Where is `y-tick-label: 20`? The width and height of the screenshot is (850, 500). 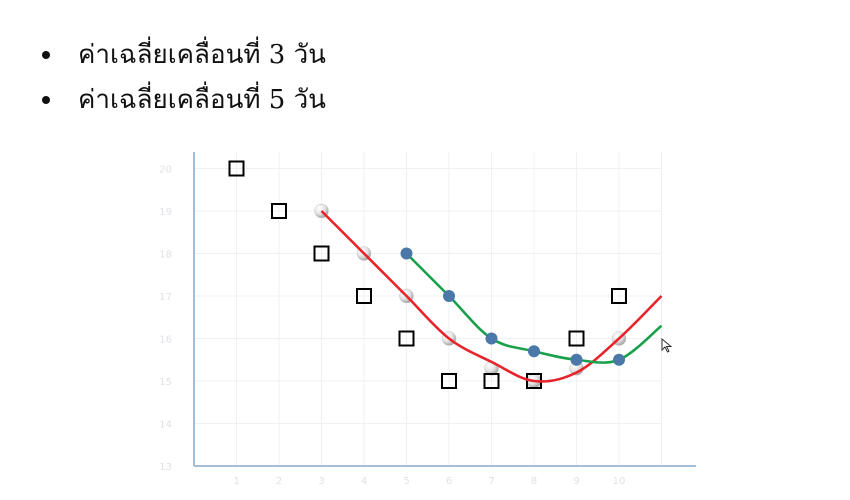 y-tick-label: 20 is located at coordinates (165, 170).